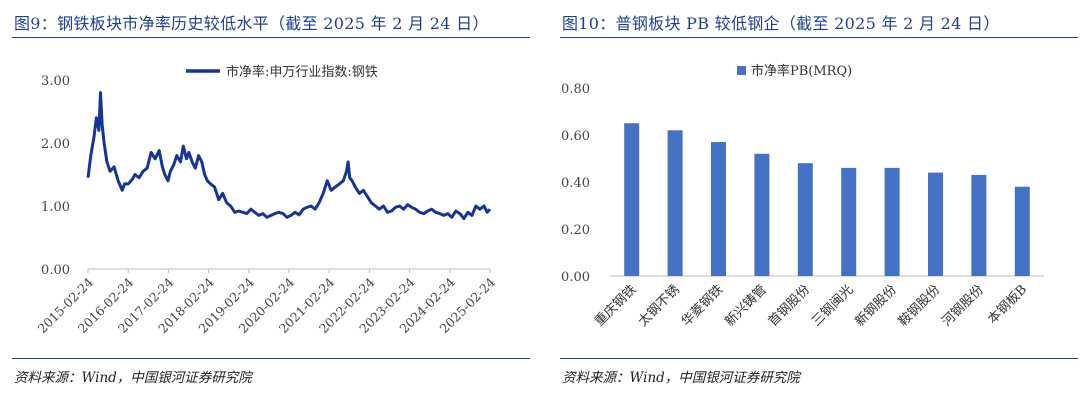  I want to click on figure-9-top-rule, so click(271, 37).